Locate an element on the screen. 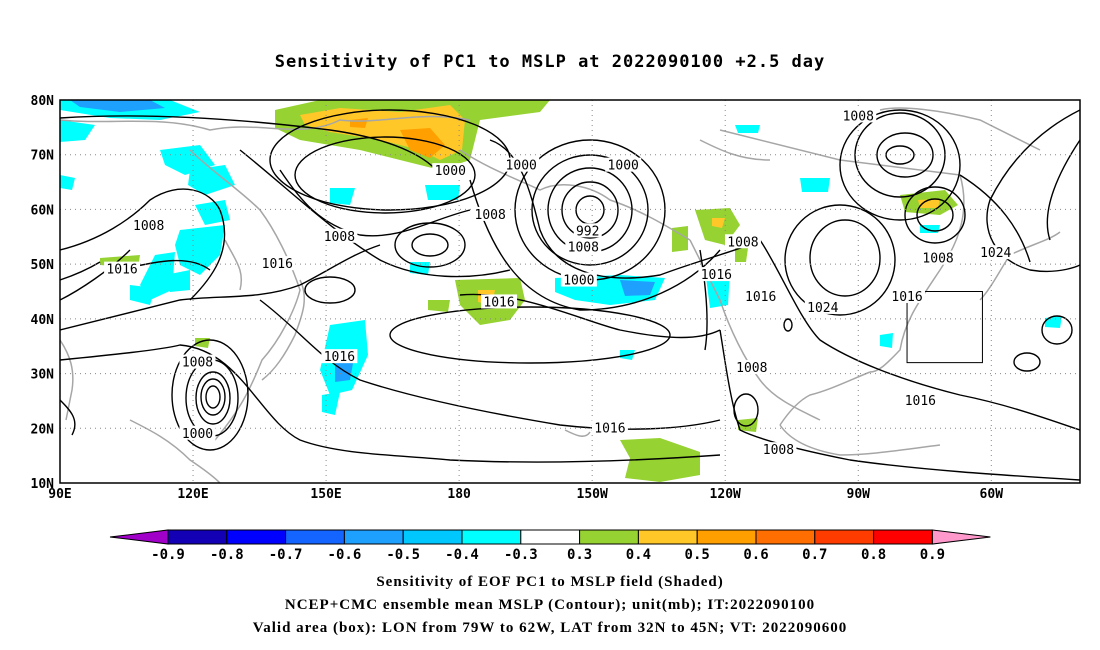  valid-area-box is located at coordinates (944, 327).